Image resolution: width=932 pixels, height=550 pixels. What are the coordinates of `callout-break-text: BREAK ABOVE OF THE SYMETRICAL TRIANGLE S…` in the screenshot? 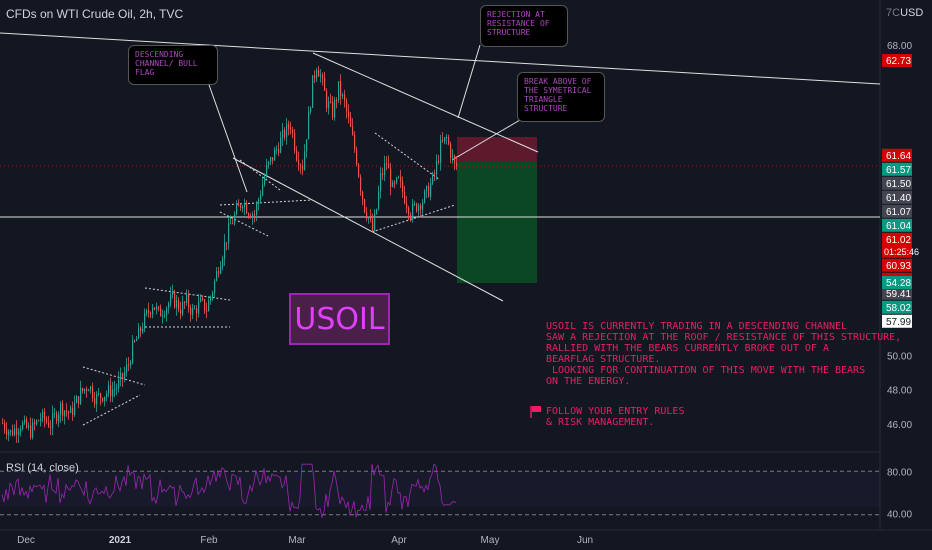 It's located at (558, 95).